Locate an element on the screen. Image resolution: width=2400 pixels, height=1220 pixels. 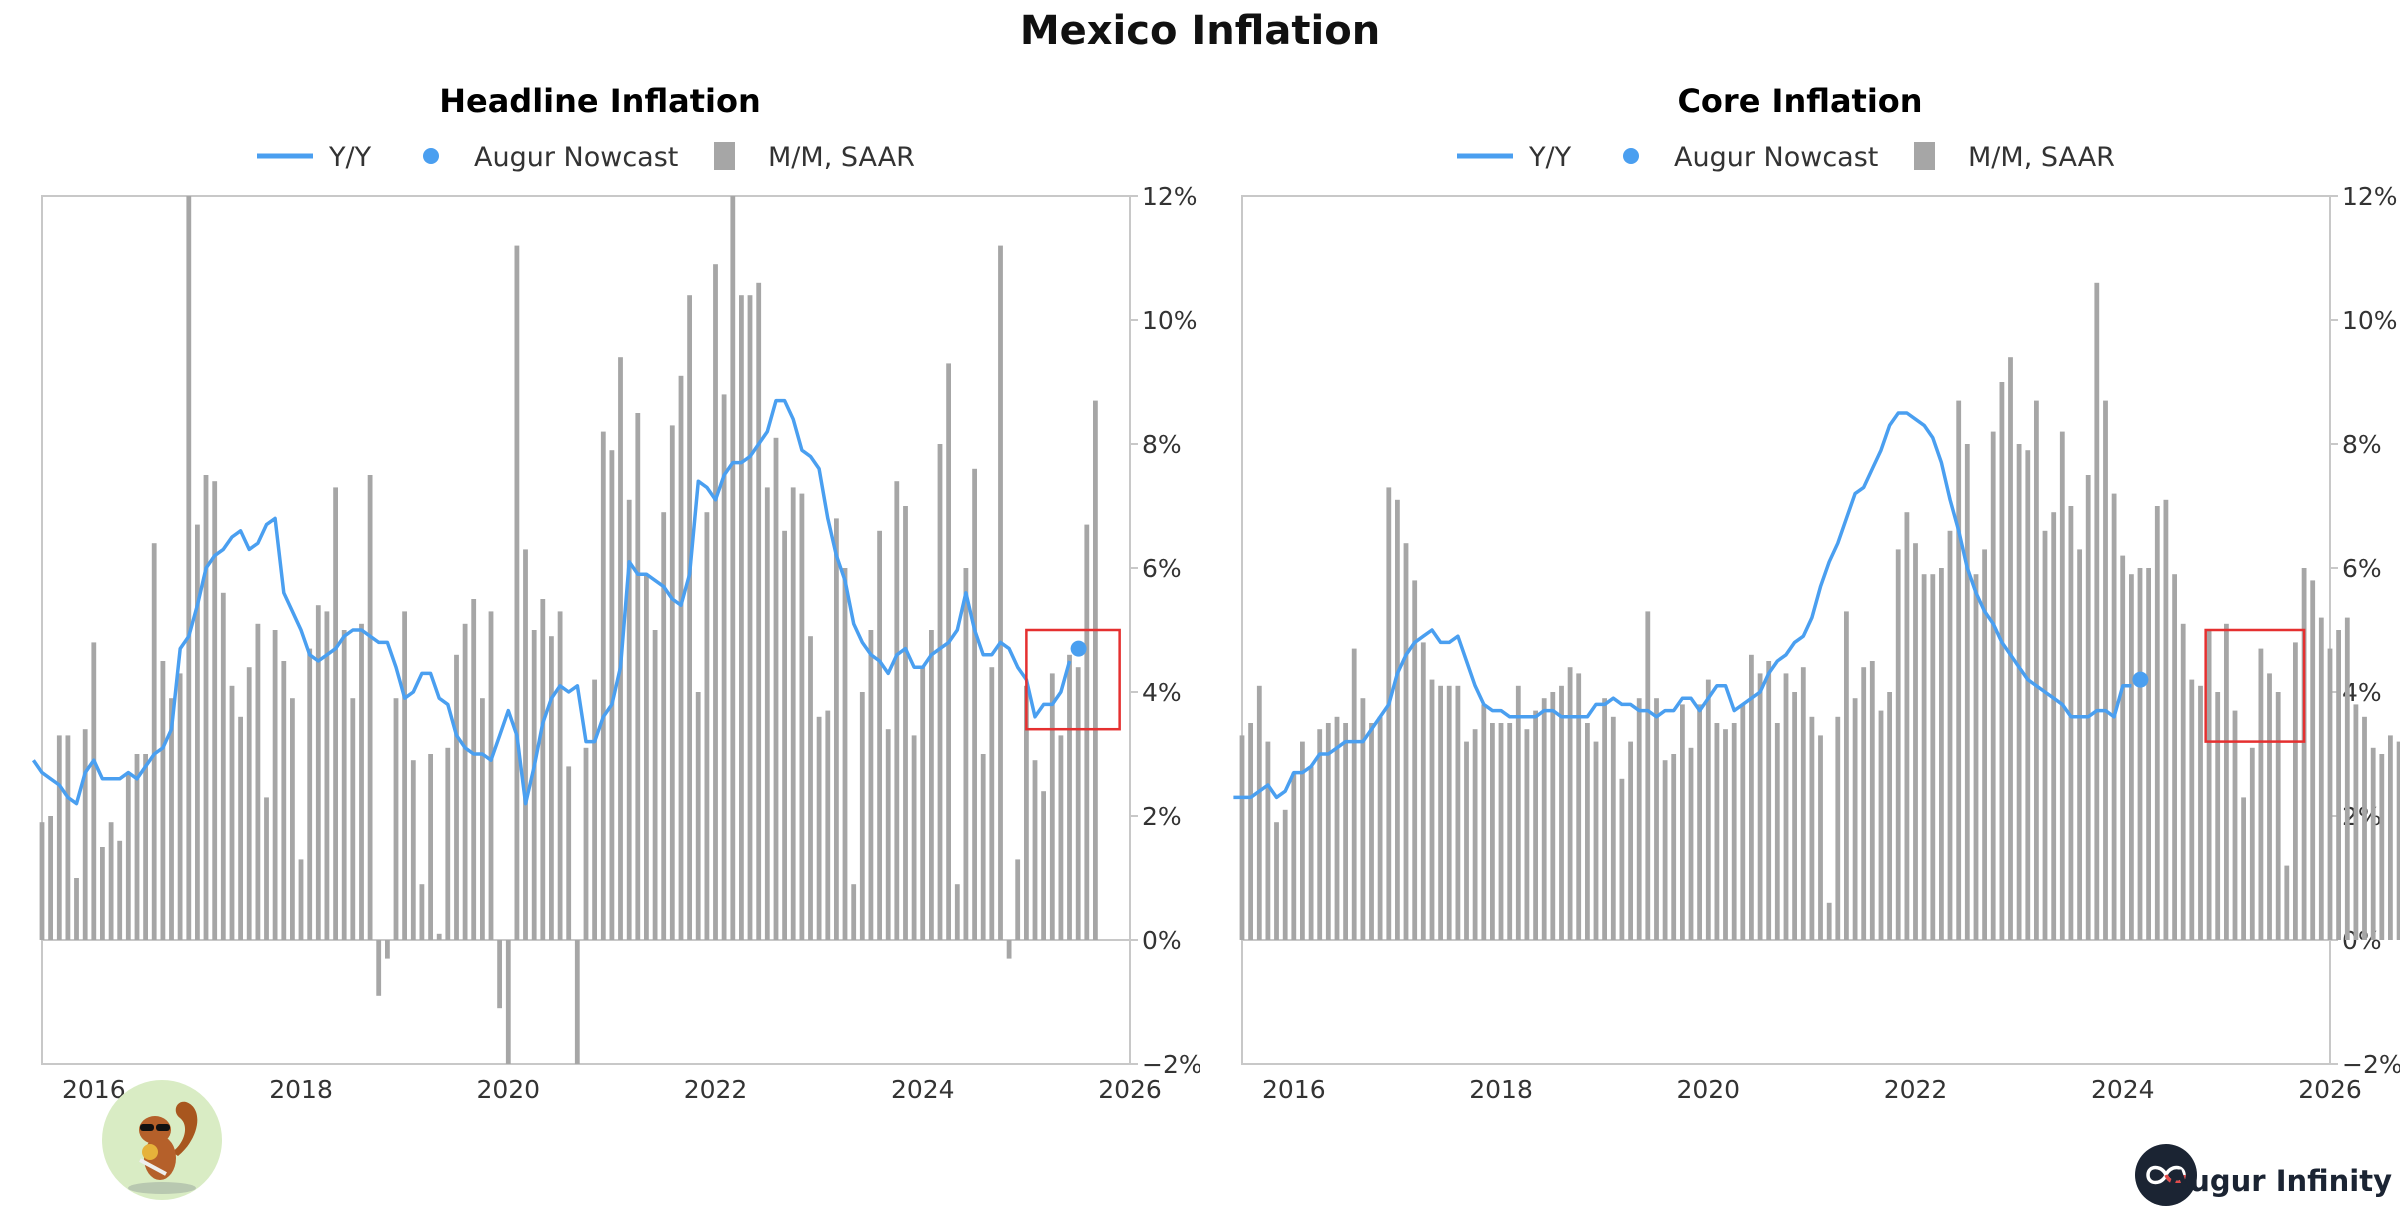
y-tick-label: 6% is located at coordinates (1162, 568).